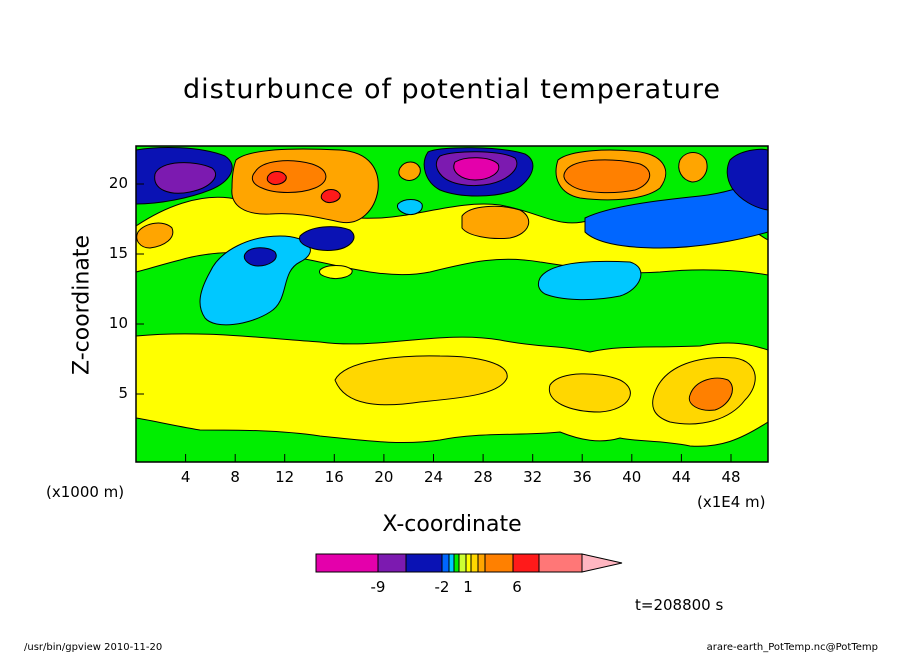 Image resolution: width=904 pixels, height=654 pixels. I want to click on x-tick-label: 28, so click(483, 477).